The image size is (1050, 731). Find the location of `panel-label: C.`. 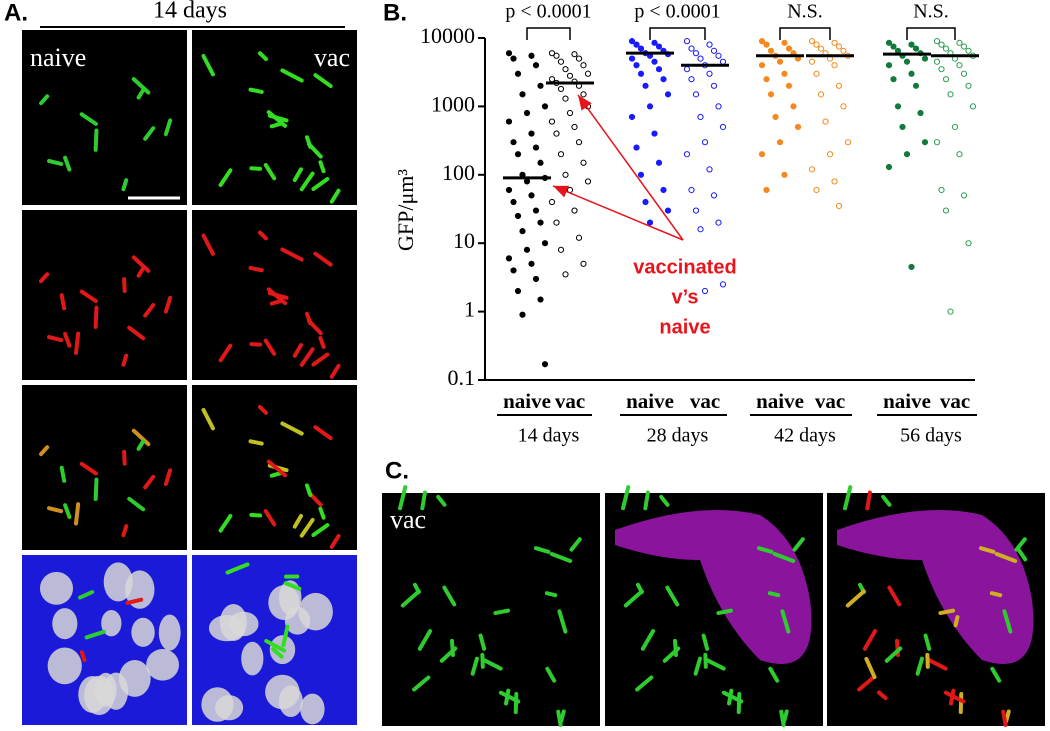

panel-label: C. is located at coordinates (397, 470).